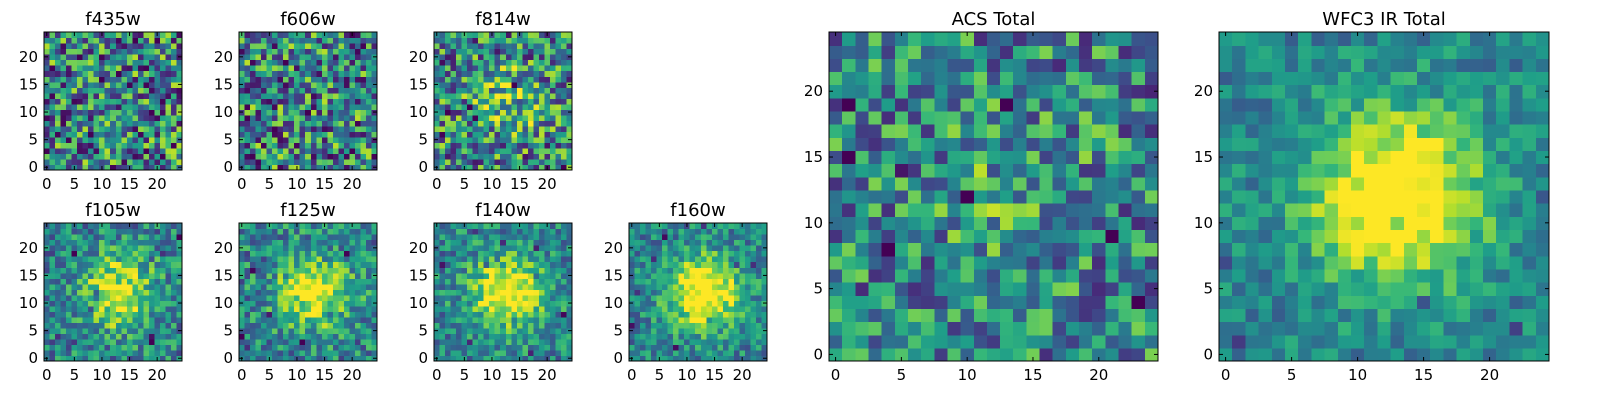 Image resolution: width=1600 pixels, height=400 pixels. Describe the element at coordinates (113, 292) in the screenshot. I see `heatmap-cells` at that location.